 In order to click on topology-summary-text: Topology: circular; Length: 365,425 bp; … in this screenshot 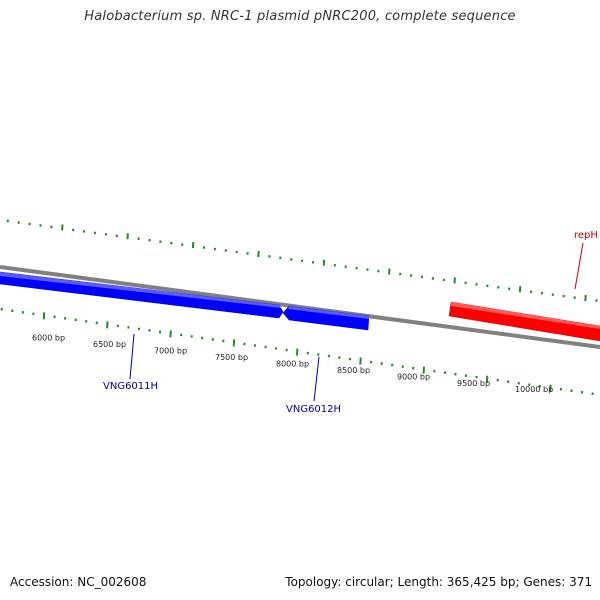, I will do `click(438, 582)`.